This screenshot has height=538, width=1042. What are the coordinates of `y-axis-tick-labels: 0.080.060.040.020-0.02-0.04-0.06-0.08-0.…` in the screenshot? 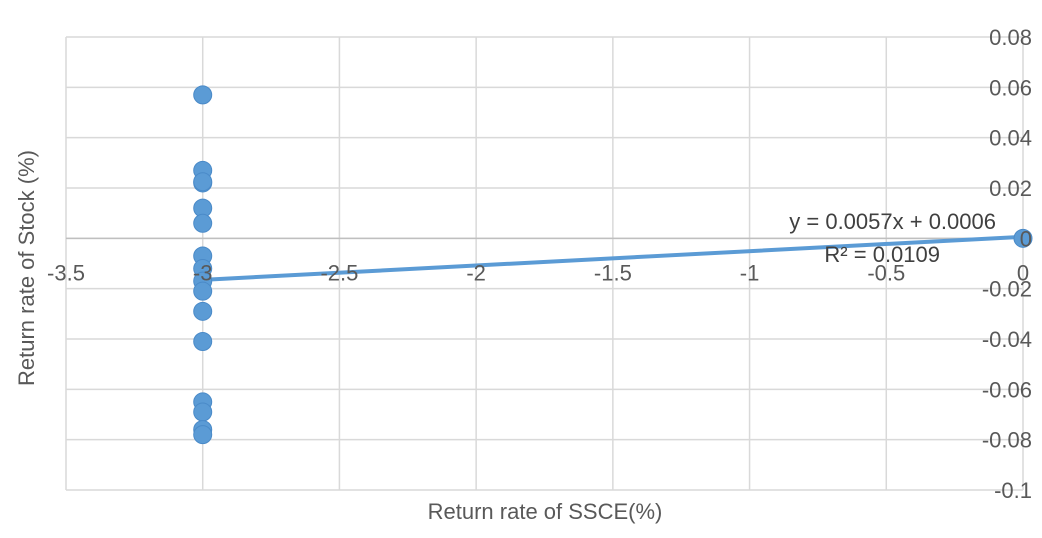 It's located at (1007, 264).